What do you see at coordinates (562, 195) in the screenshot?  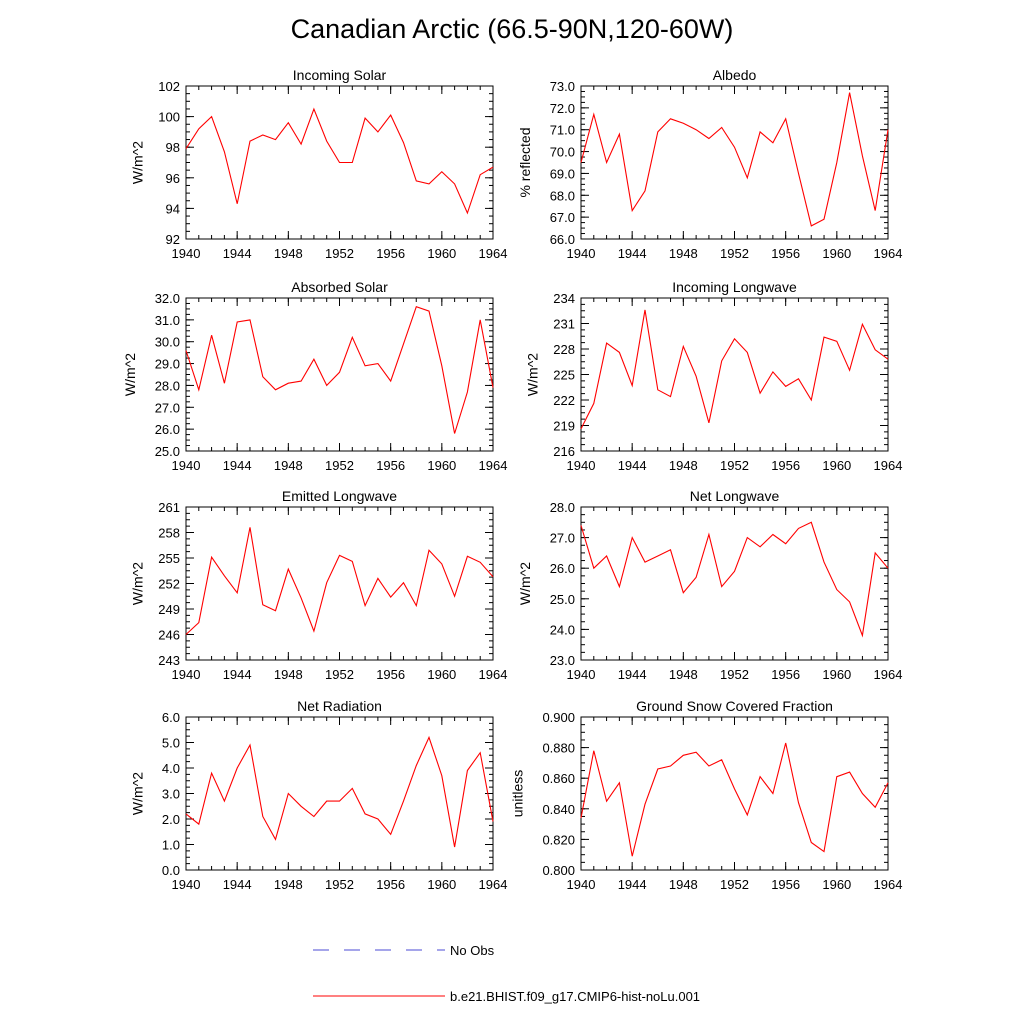 I see `y-tick-label: 68.0` at bounding box center [562, 195].